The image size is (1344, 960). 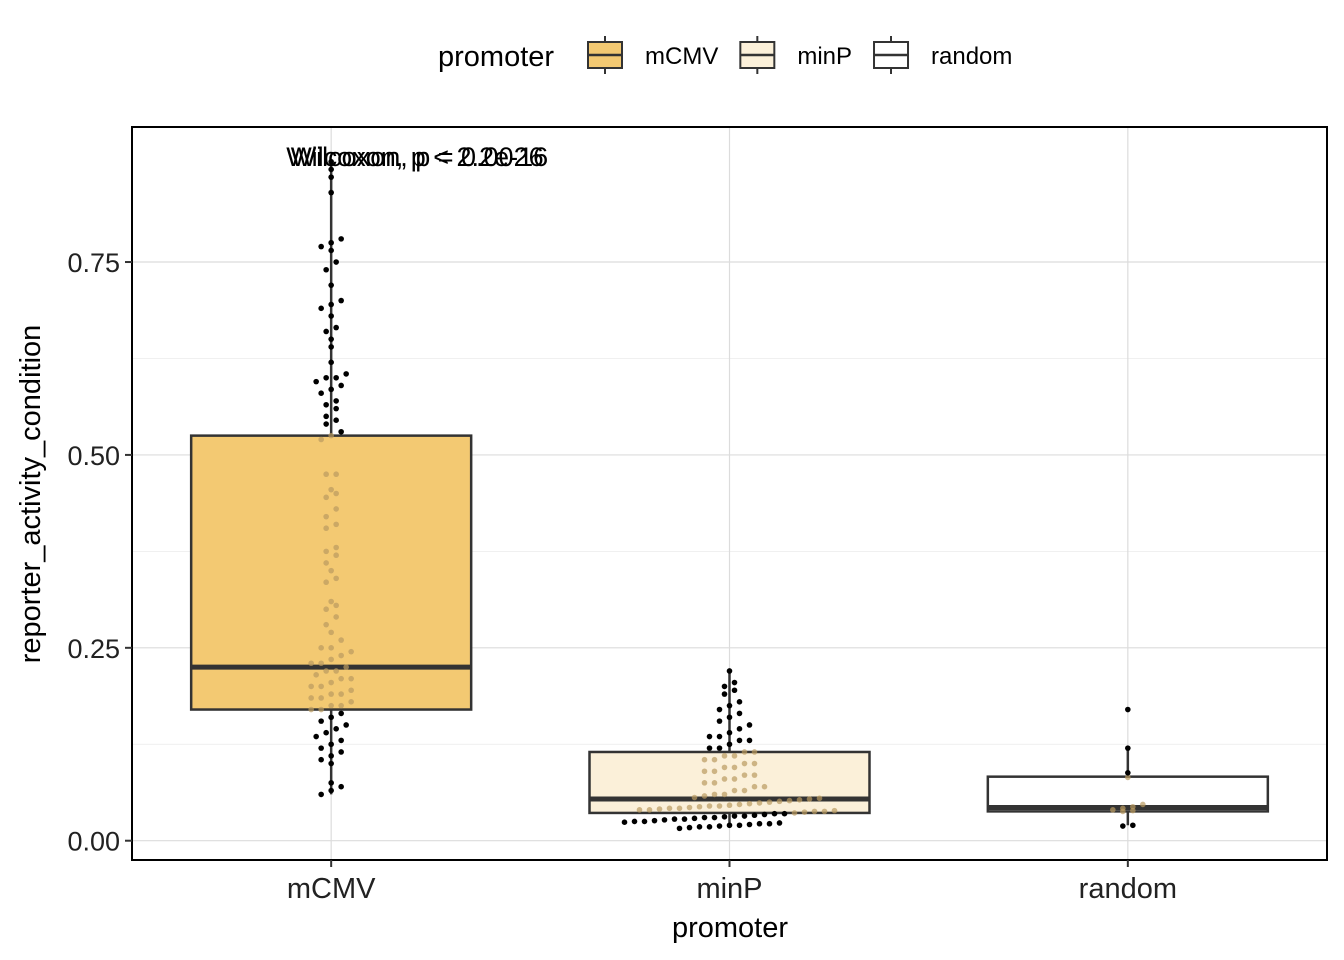 What do you see at coordinates (93, 263) in the screenshot?
I see `y-tick-label: 0.75` at bounding box center [93, 263].